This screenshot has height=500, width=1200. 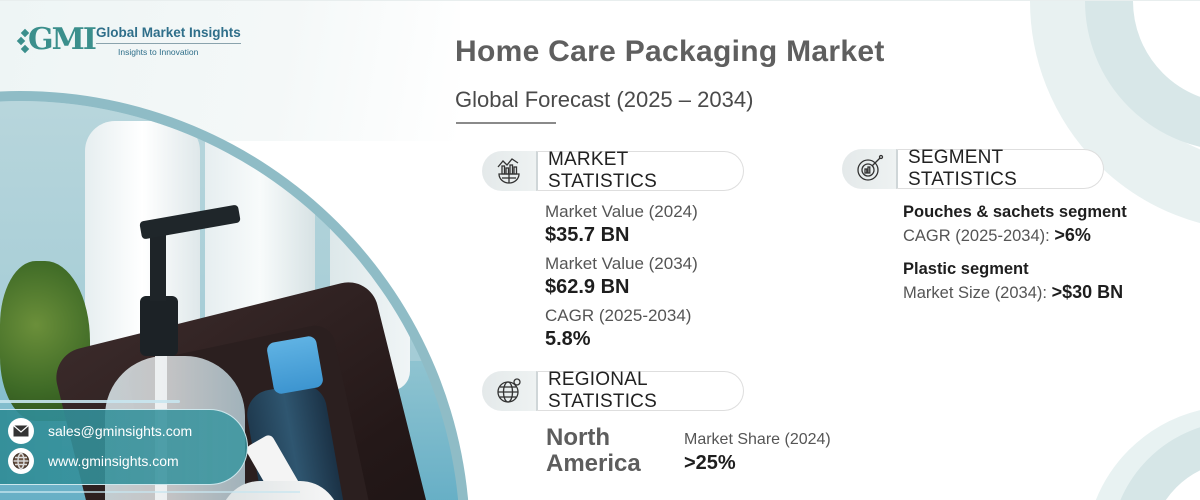 What do you see at coordinates (62, 39) in the screenshot?
I see `logo-letters: GMI` at bounding box center [62, 39].